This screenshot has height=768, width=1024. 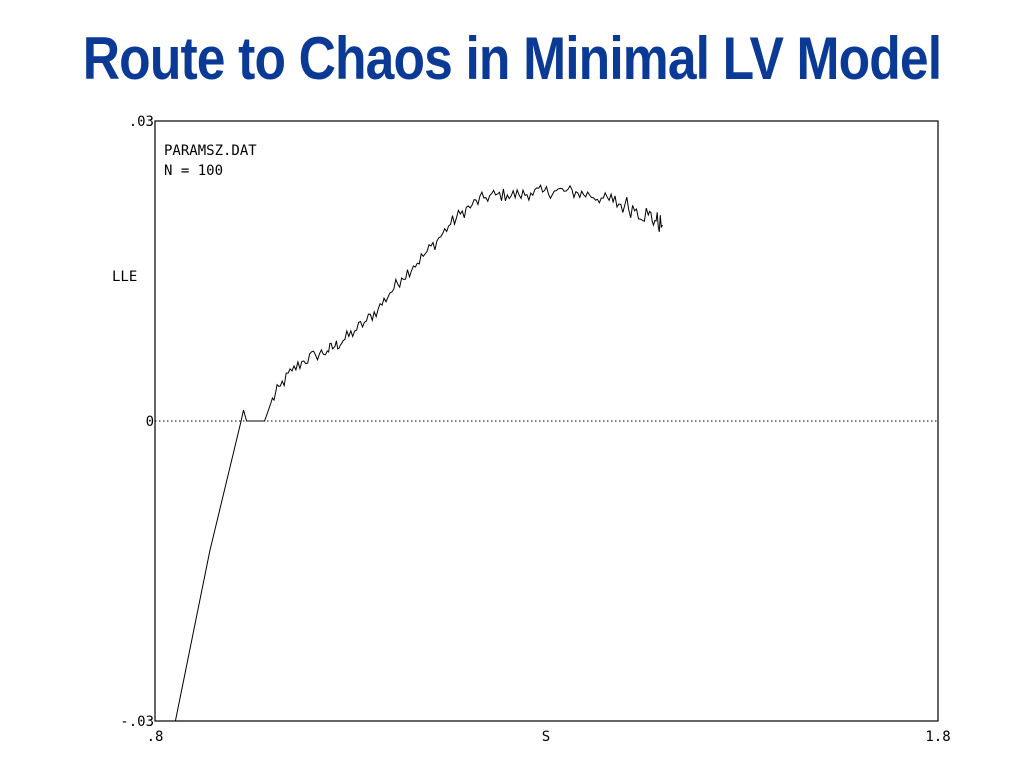 I want to click on x-tick-label: .8, so click(x=155, y=737).